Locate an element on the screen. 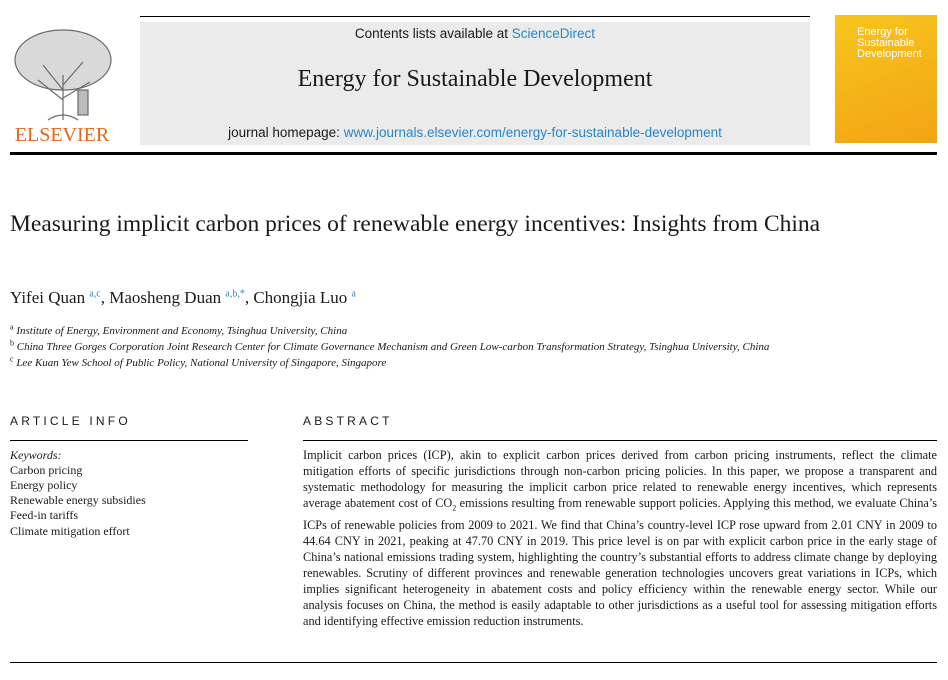  publisher-name: ELSEVIER is located at coordinates (62, 134).